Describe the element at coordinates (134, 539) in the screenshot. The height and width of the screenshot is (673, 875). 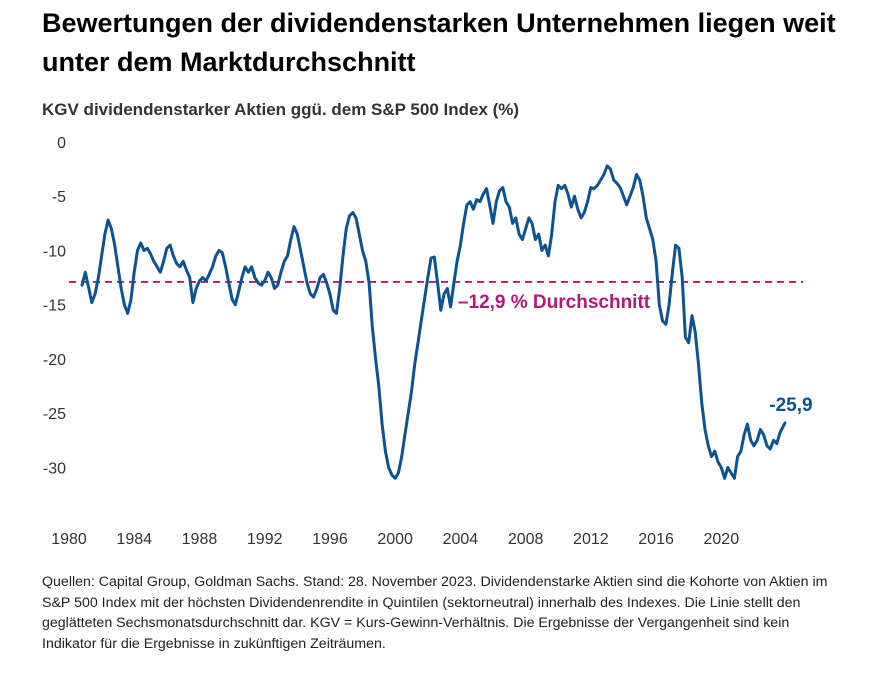
I see `x-tick-label: 1984` at that location.